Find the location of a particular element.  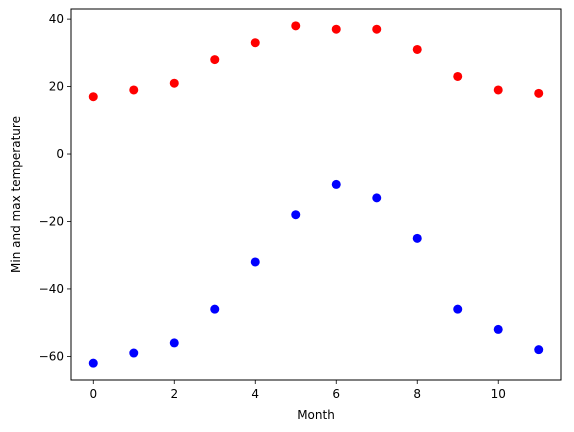

y-axis-label: Min and max temperature is located at coordinates (16, 194).